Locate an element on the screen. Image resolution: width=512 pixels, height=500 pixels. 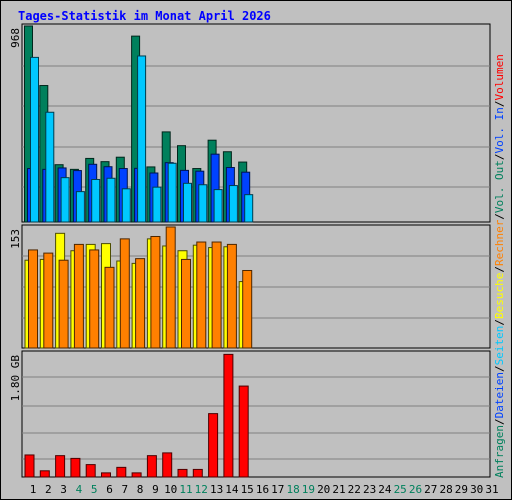
day-label: 7 is located at coordinates (124, 489).